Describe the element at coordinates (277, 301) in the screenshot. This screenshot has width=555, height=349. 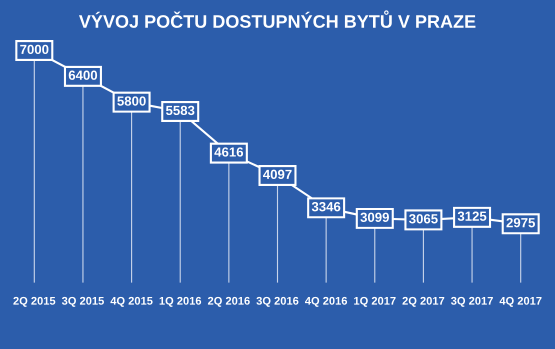
I see `x-tick-label: 3Q 2016` at that location.